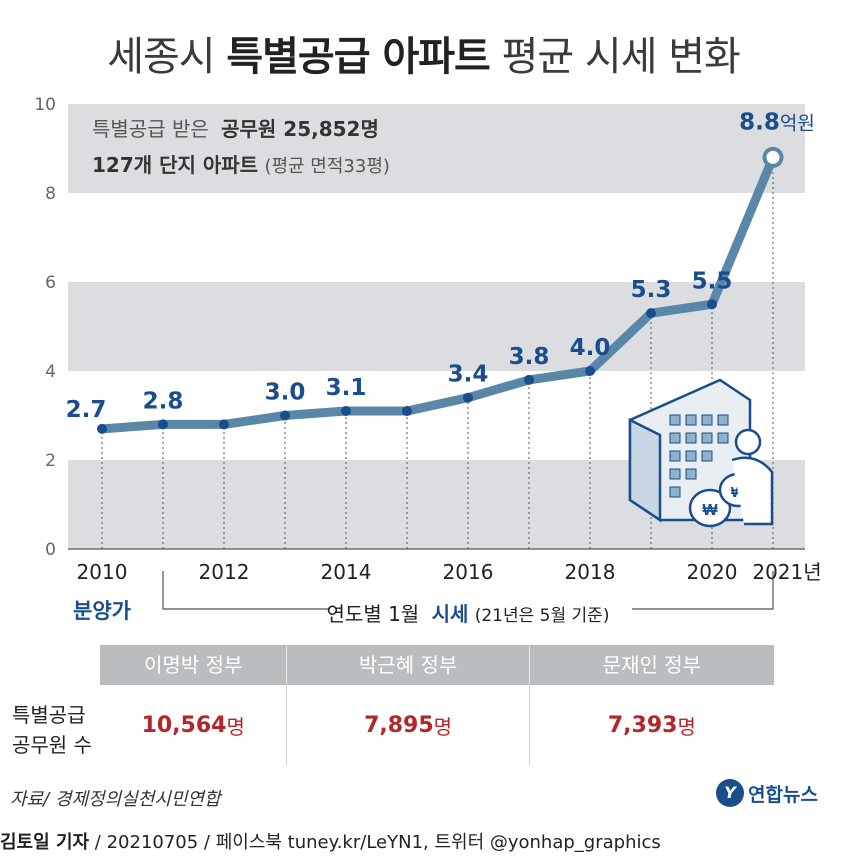  What do you see at coordinates (163, 424) in the screenshot?
I see `point-marker-2011` at bounding box center [163, 424].